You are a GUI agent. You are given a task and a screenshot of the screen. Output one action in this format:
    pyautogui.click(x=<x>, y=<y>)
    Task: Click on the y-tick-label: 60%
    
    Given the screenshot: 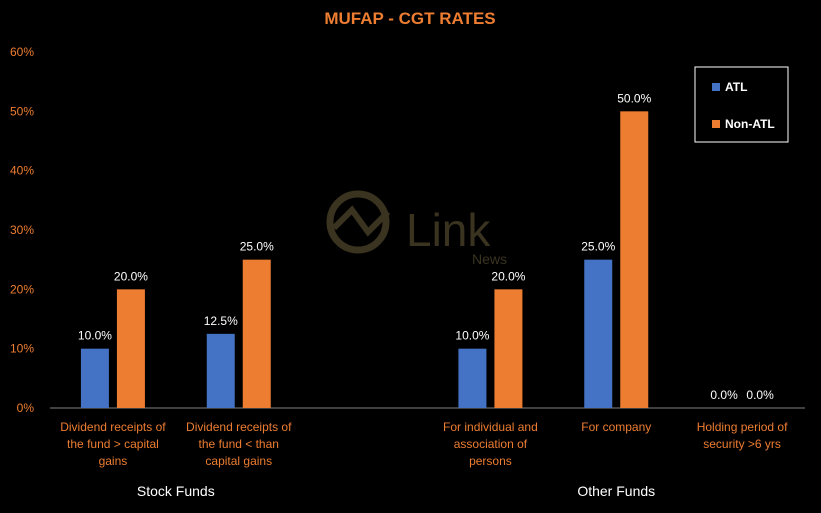 What is the action you would take?
    pyautogui.click(x=22, y=52)
    